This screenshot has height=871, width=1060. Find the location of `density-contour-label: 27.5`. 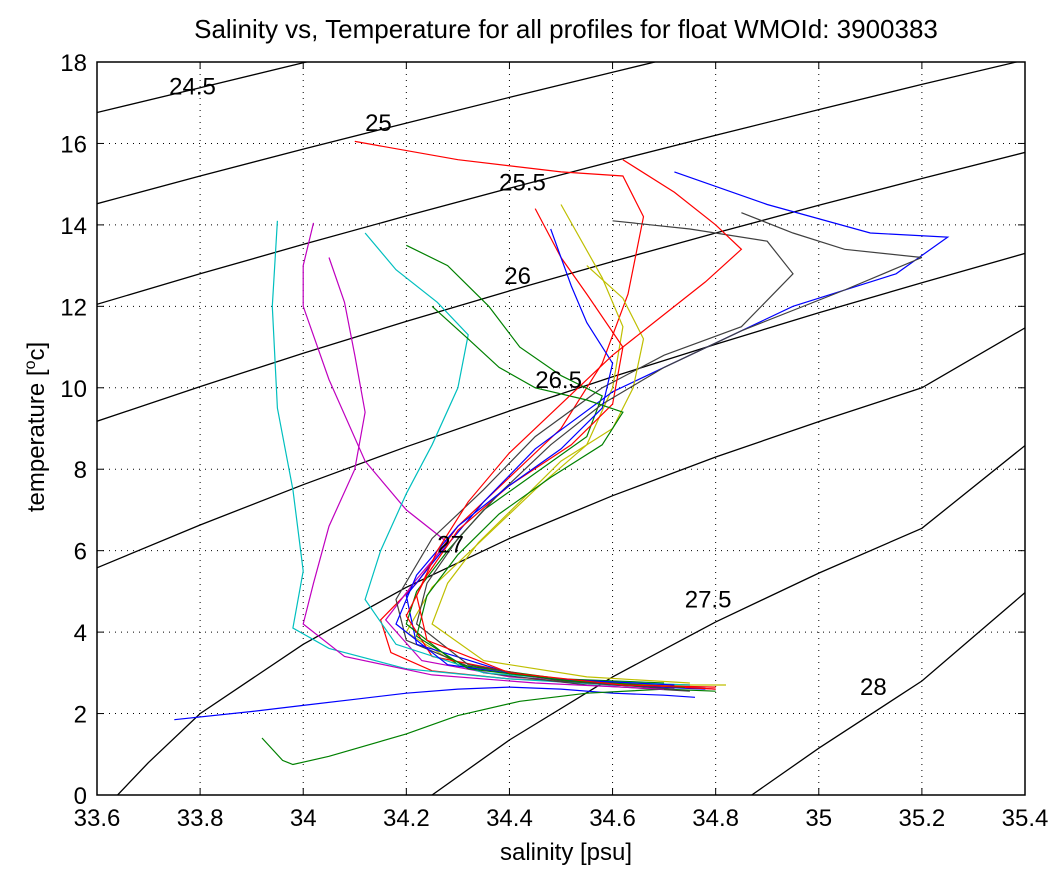

density-contour-label: 27.5 is located at coordinates (708, 600).